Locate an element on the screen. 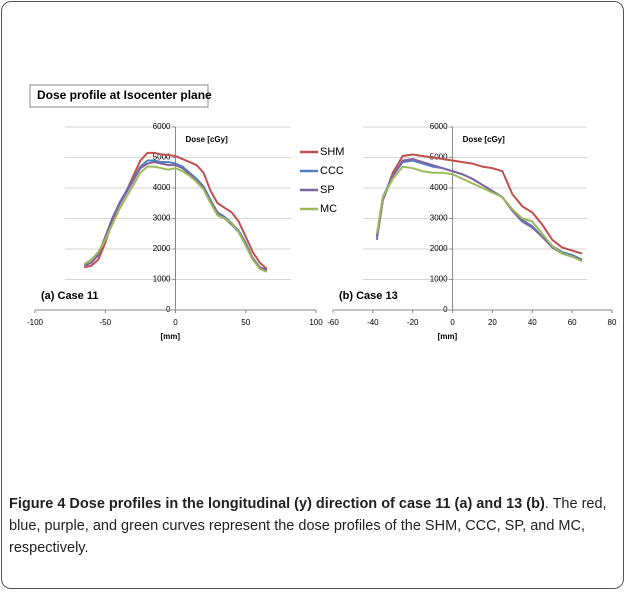  annotation: (a) Case 11 is located at coordinates (69, 296).